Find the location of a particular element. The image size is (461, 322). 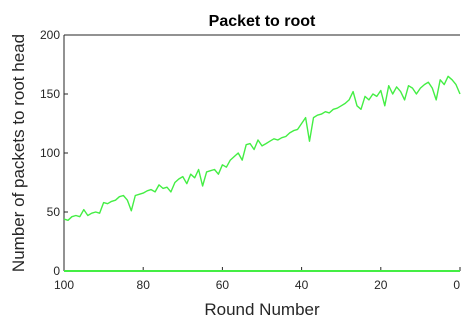

y-tick-label: 50 is located at coordinates (54, 212).